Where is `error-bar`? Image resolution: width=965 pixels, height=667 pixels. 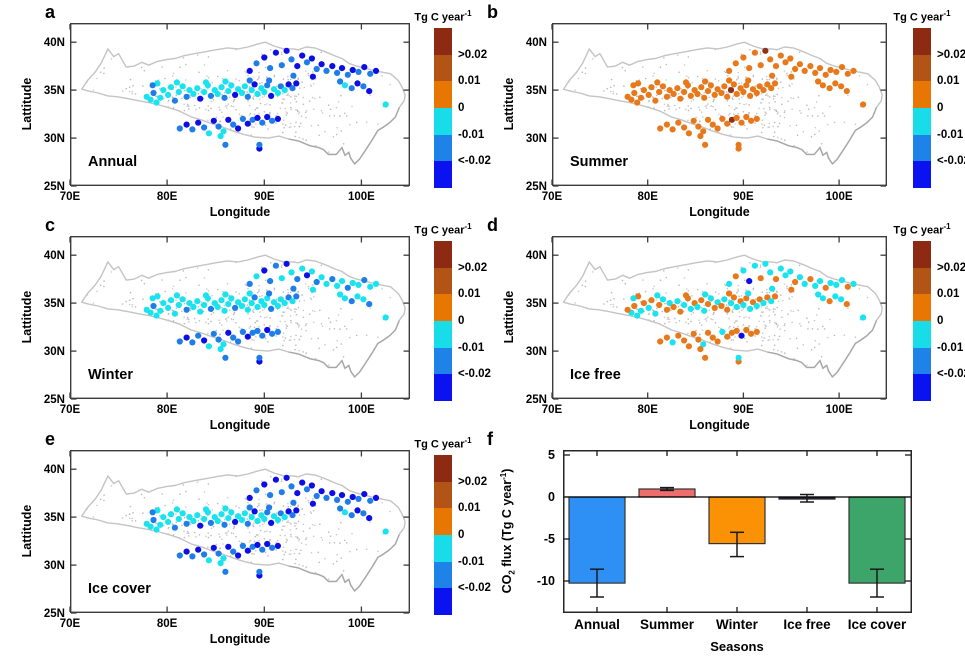
error-bar is located at coordinates (807, 498).